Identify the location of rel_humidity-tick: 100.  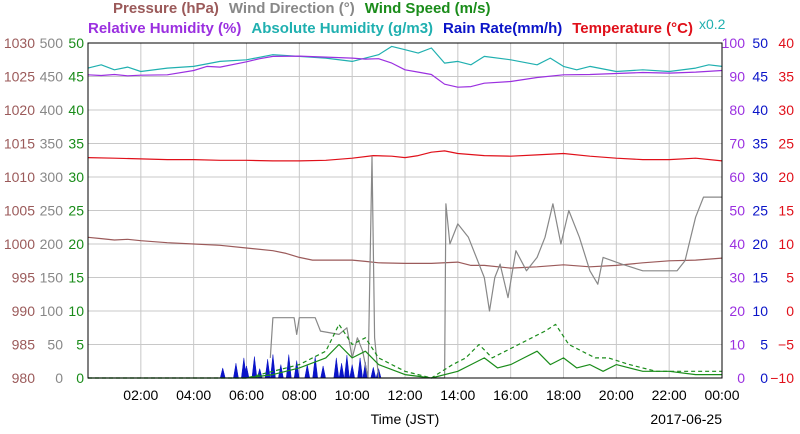
(734, 43).